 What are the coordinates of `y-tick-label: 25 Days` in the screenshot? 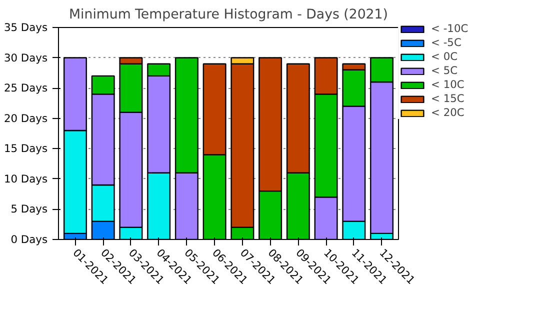 It's located at (26, 88).